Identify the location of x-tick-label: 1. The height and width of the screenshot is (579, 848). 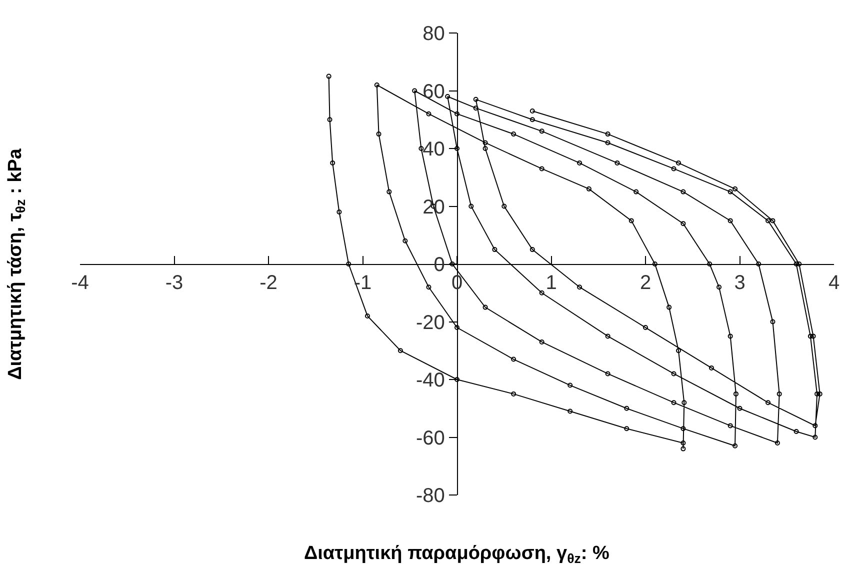
(551, 283).